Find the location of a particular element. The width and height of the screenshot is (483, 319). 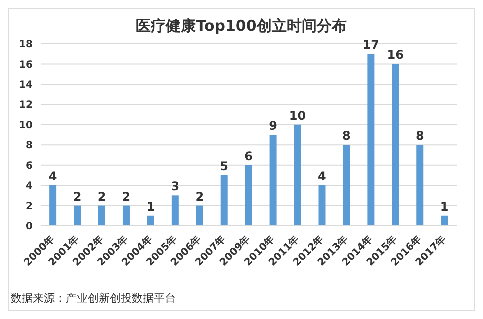

data-label: 3 is located at coordinates (175, 187).